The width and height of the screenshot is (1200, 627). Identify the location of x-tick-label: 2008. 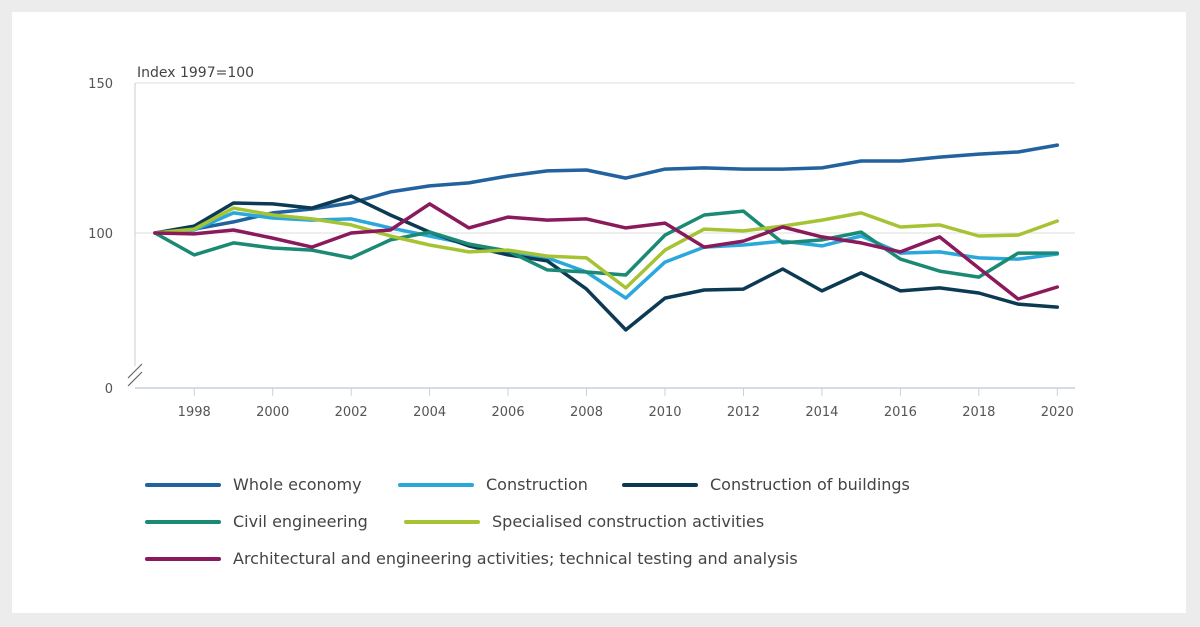
(586, 412).